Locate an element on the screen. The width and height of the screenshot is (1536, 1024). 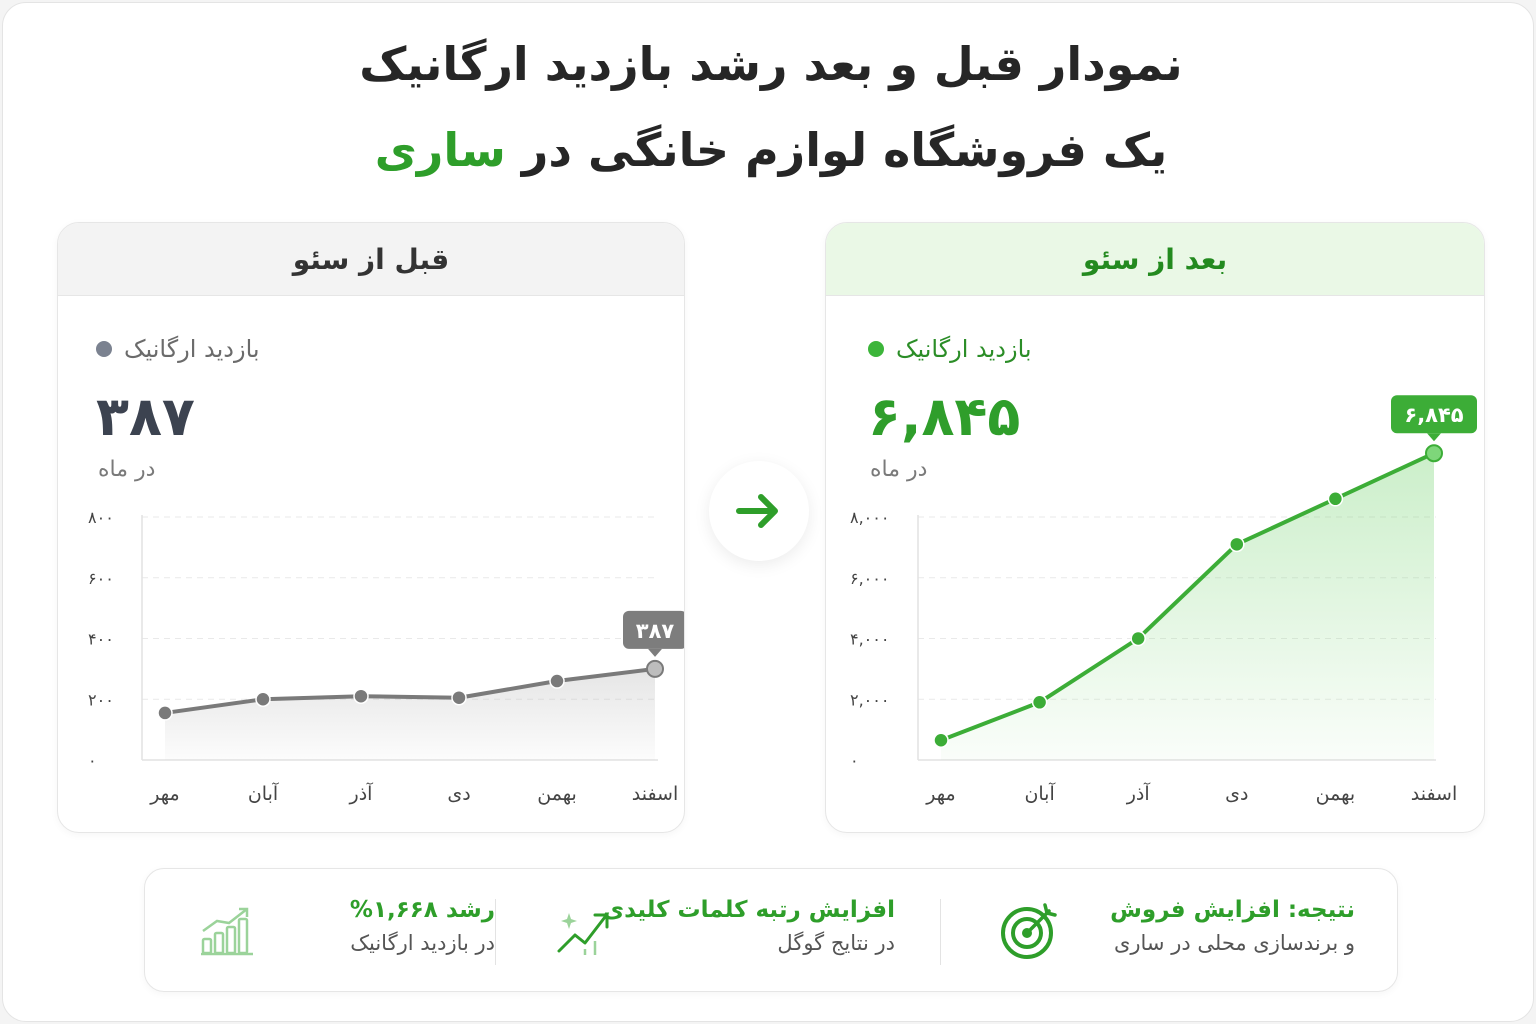
arrow-right-icon is located at coordinates (757, 511).